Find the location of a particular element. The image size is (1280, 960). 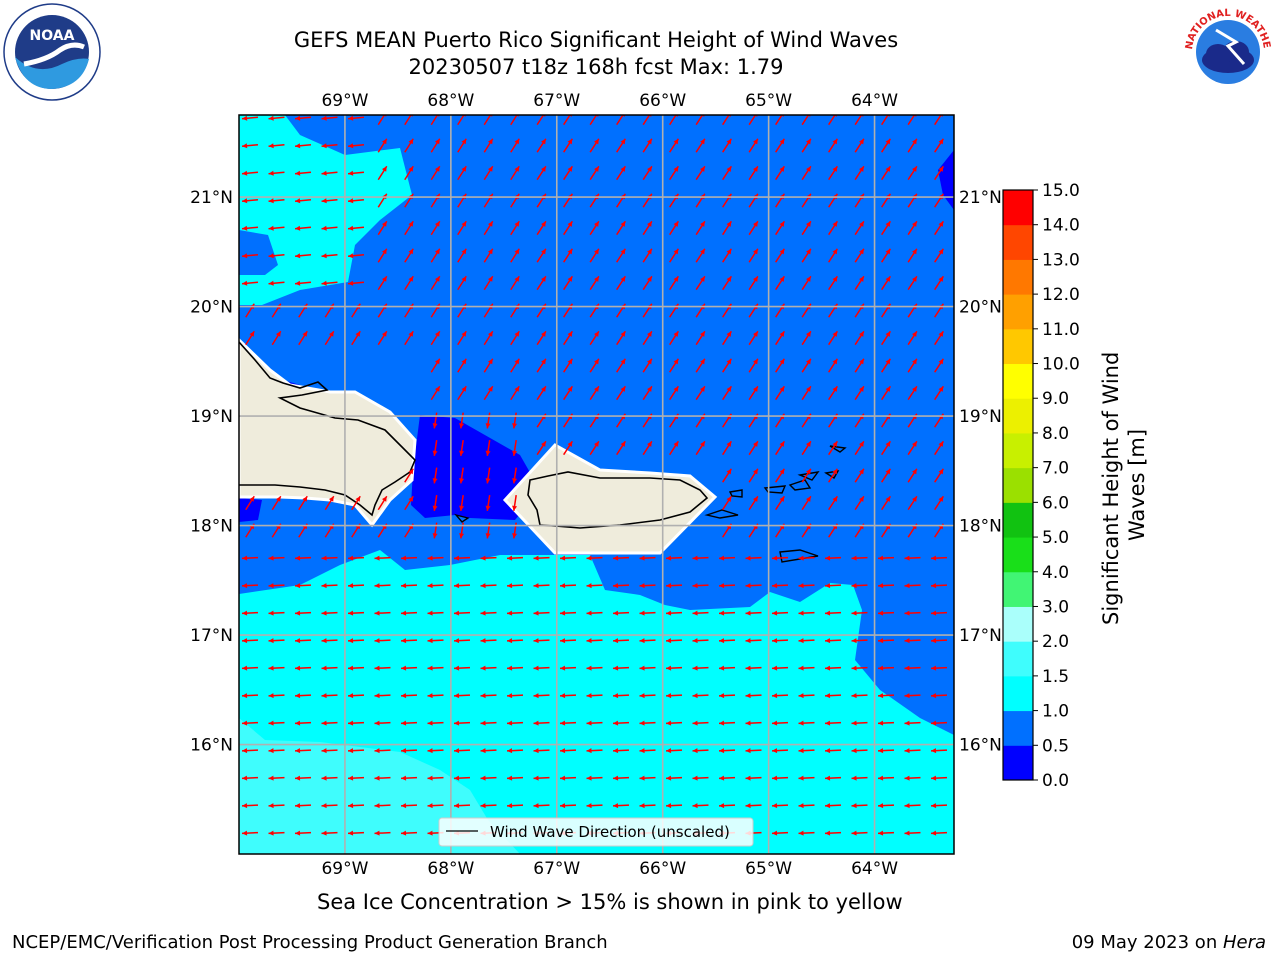

colorbar-tick-label: 11.0 is located at coordinates (1061, 330).